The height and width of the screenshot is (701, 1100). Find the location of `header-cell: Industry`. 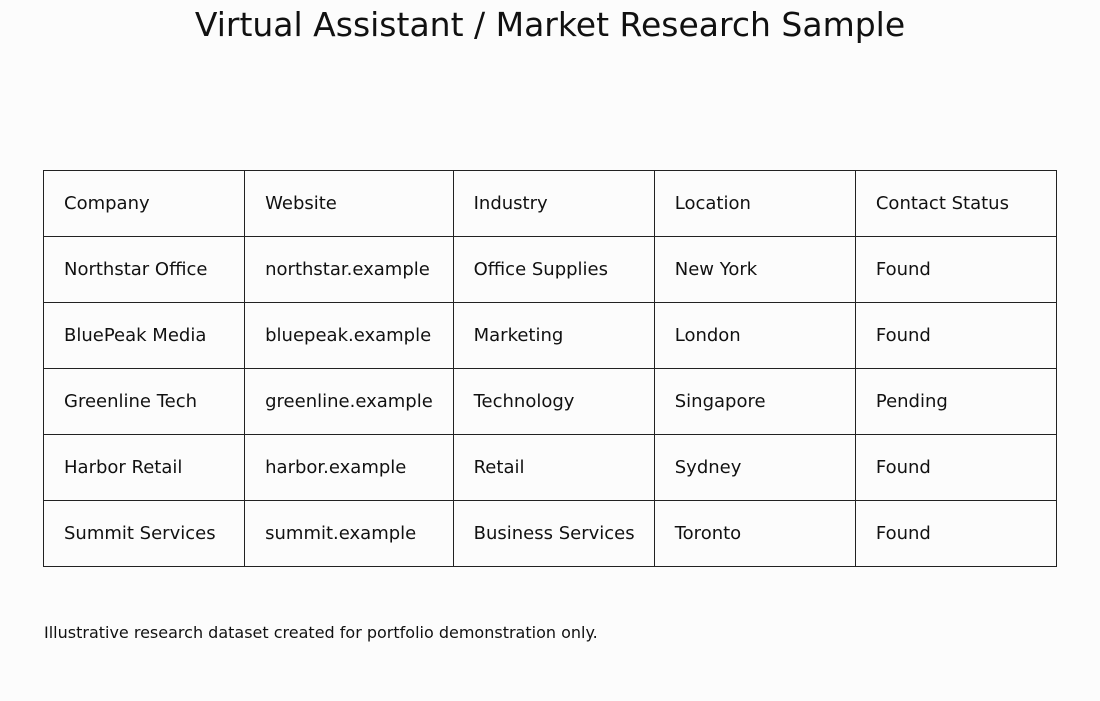

header-cell: Industry is located at coordinates (553, 203).